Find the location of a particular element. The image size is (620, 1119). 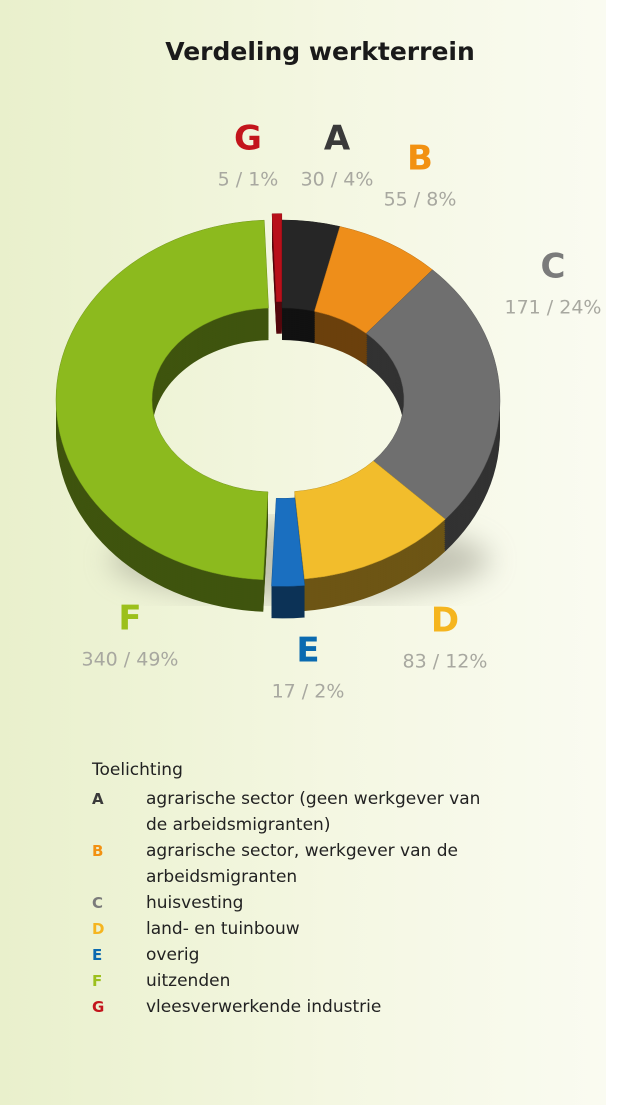

slice-letter: D is located at coordinates (445, 621).